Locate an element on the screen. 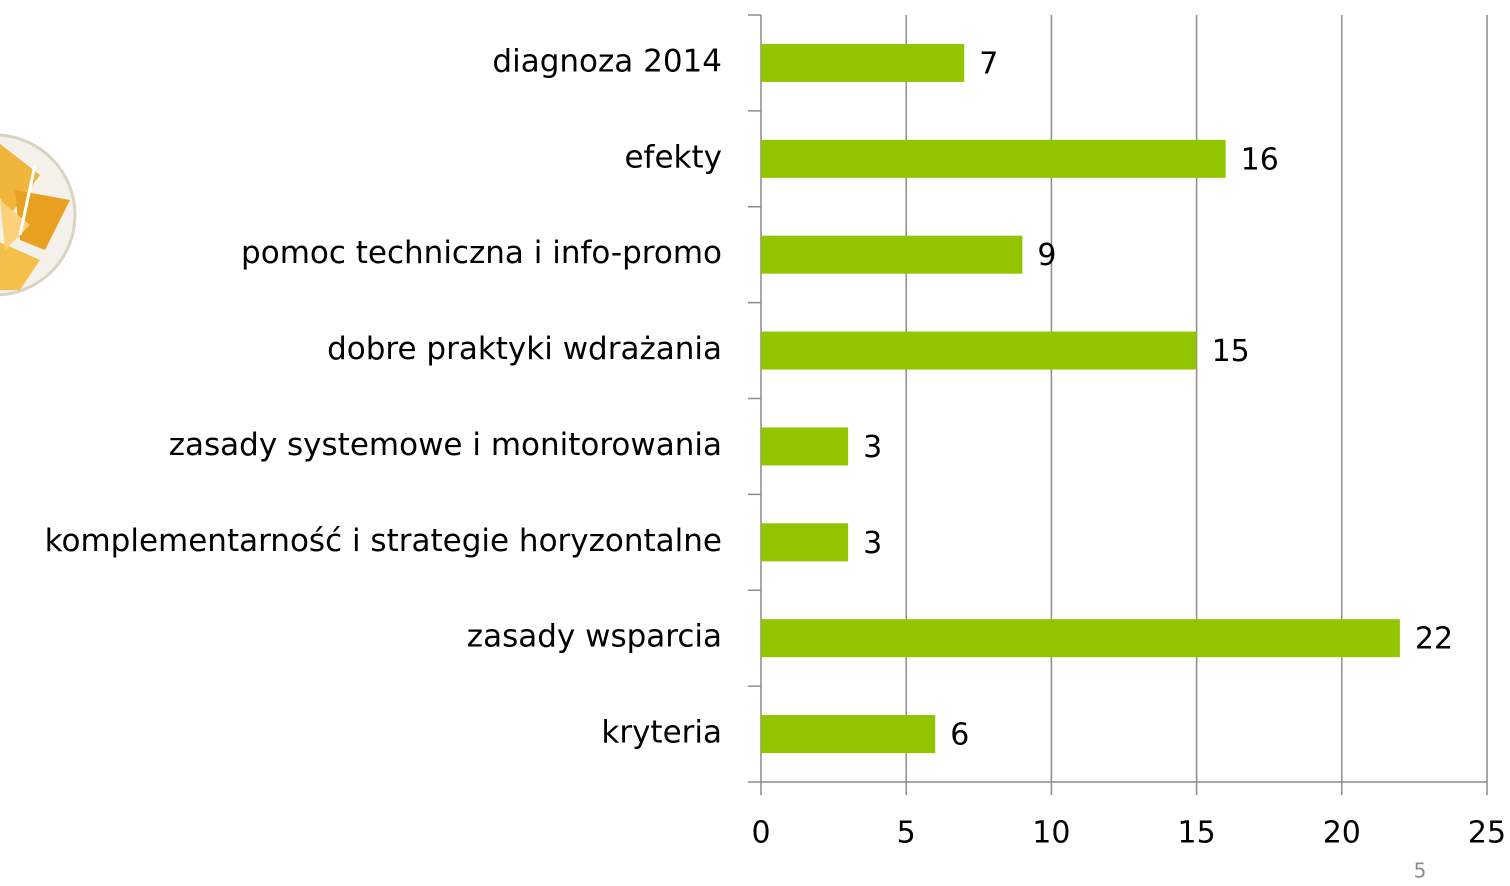  y-tick-label: zasady systemowe i monitorowania is located at coordinates (445, 445).